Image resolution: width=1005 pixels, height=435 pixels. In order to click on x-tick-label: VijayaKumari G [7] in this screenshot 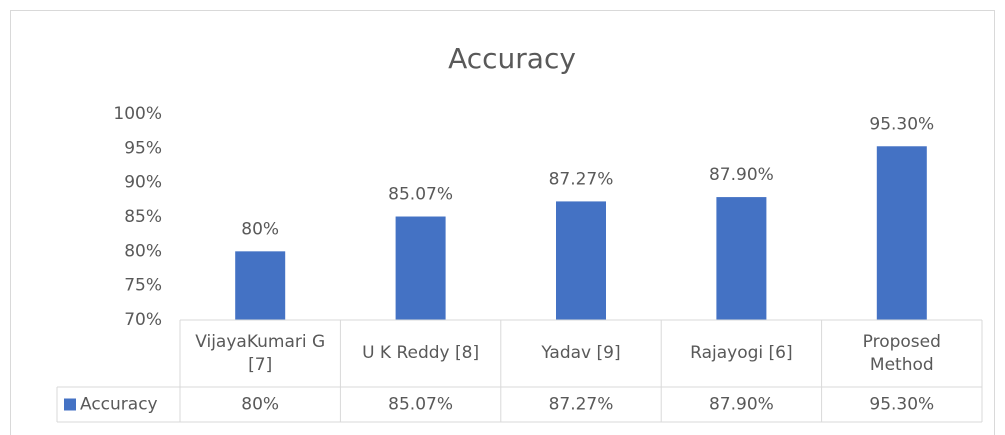, I will do `click(260, 353)`.